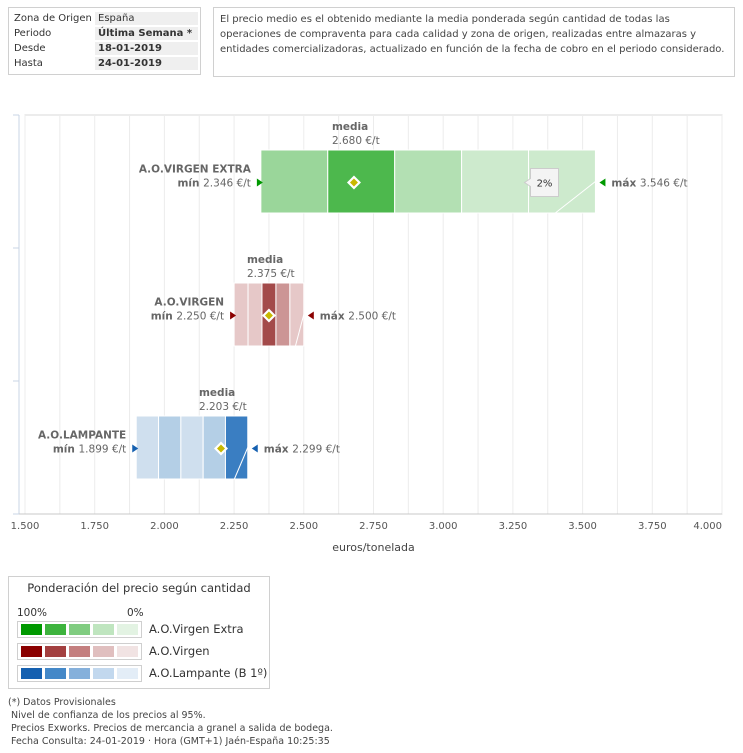  Describe the element at coordinates (195, 170) in the screenshot. I see `series-name: A.O.VIRGEN EXTRA` at that location.